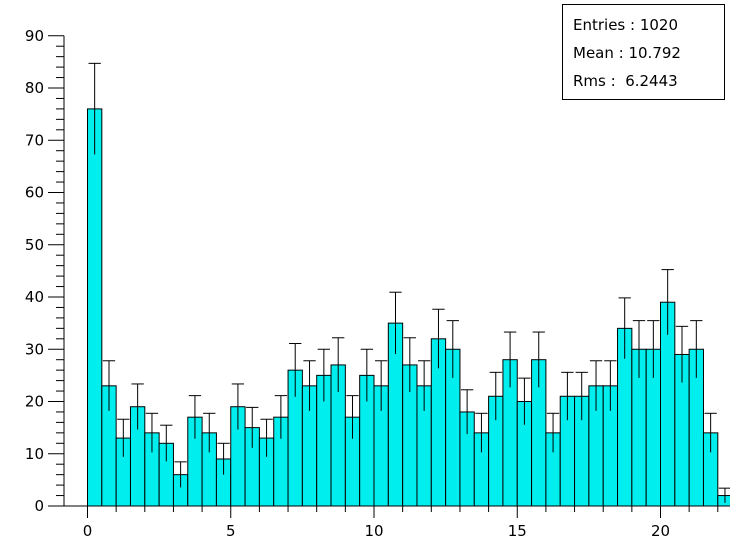 The image size is (730, 546). I want to click on y-tick-label: 60, so click(34, 193).